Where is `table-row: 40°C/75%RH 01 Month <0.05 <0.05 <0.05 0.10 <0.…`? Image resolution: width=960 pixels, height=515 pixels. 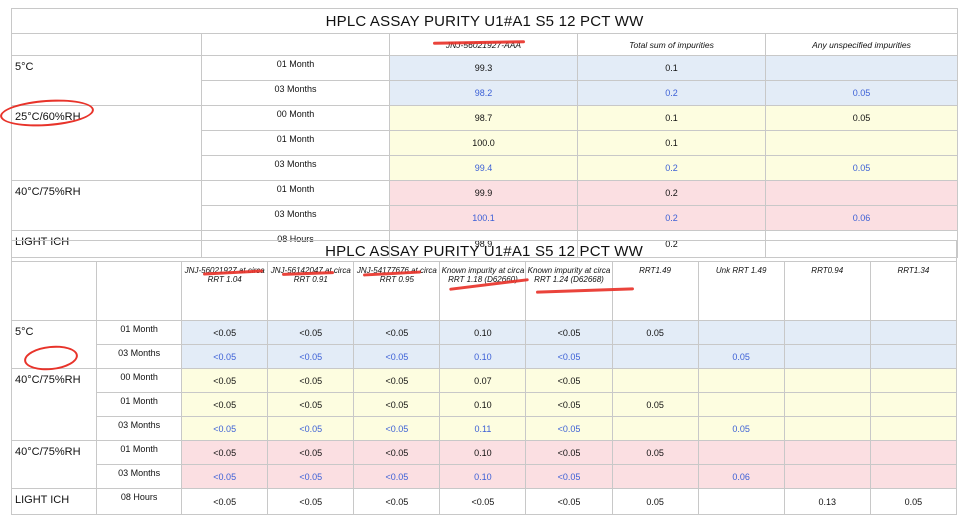 table-row: 40°C/75%RH 01 Month <0.05 <0.05 <0.05 0.10 <0.… is located at coordinates (484, 464).